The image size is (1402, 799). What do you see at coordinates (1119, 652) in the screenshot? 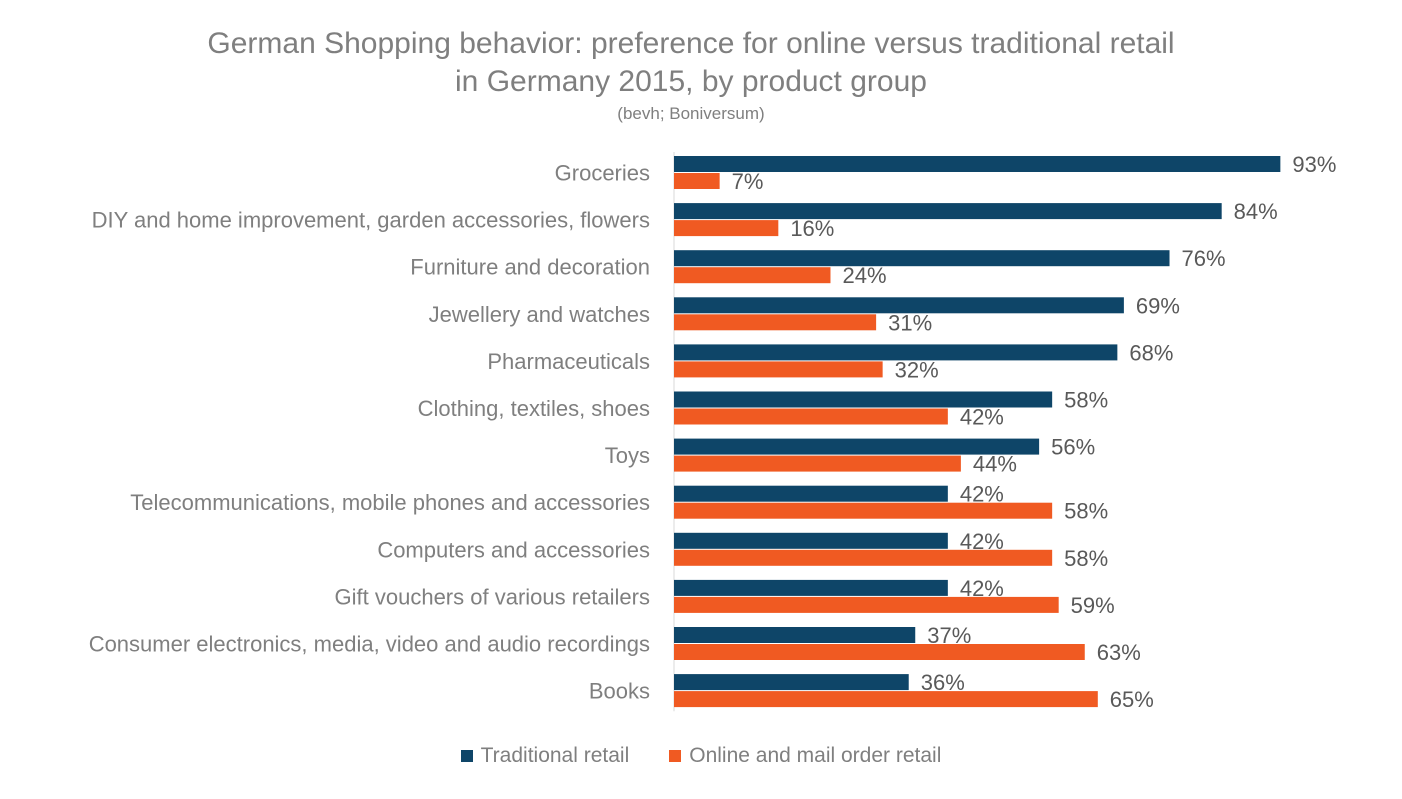
I see `data-label-online: 63%` at bounding box center [1119, 652].